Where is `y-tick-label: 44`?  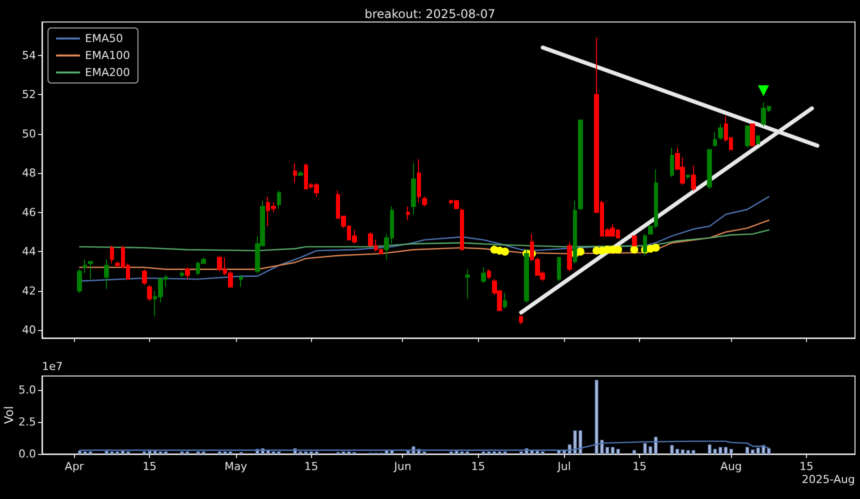
y-tick-label: 44 is located at coordinates (29, 251).